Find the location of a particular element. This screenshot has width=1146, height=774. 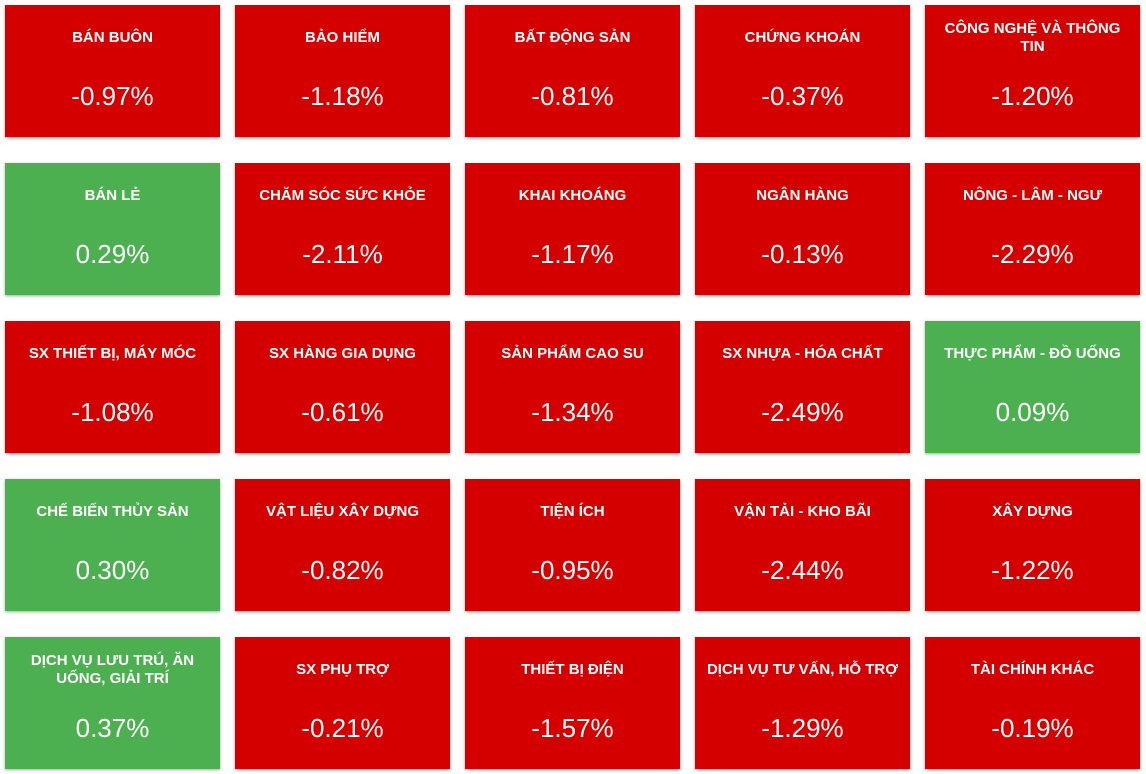

sector-change: -1.57% is located at coordinates (572, 728).